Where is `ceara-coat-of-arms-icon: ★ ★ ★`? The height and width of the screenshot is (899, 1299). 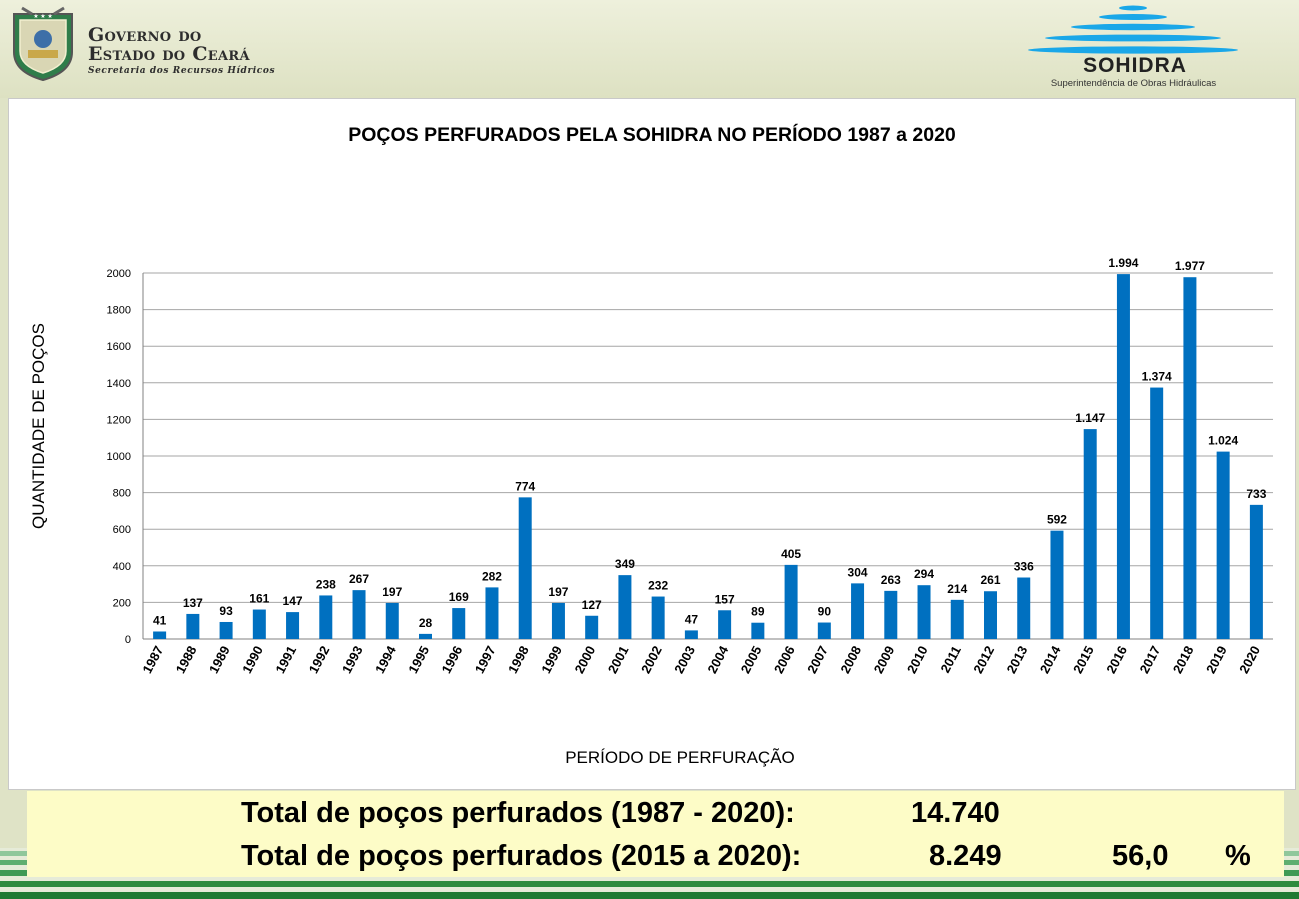 ceara-coat-of-arms-icon: ★ ★ ★ is located at coordinates (43, 44).